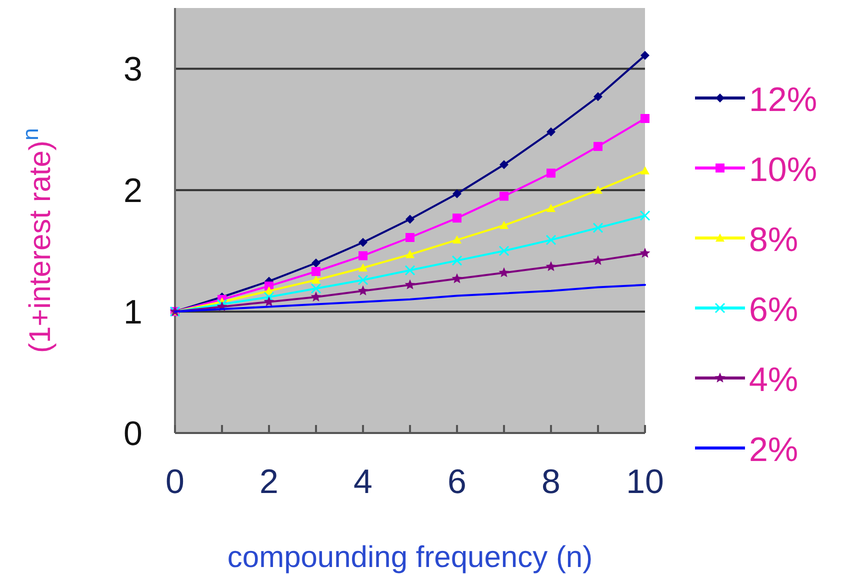  What do you see at coordinates (410, 557) in the screenshot?
I see `x-axis-title: compounding frequency (n)` at bounding box center [410, 557].